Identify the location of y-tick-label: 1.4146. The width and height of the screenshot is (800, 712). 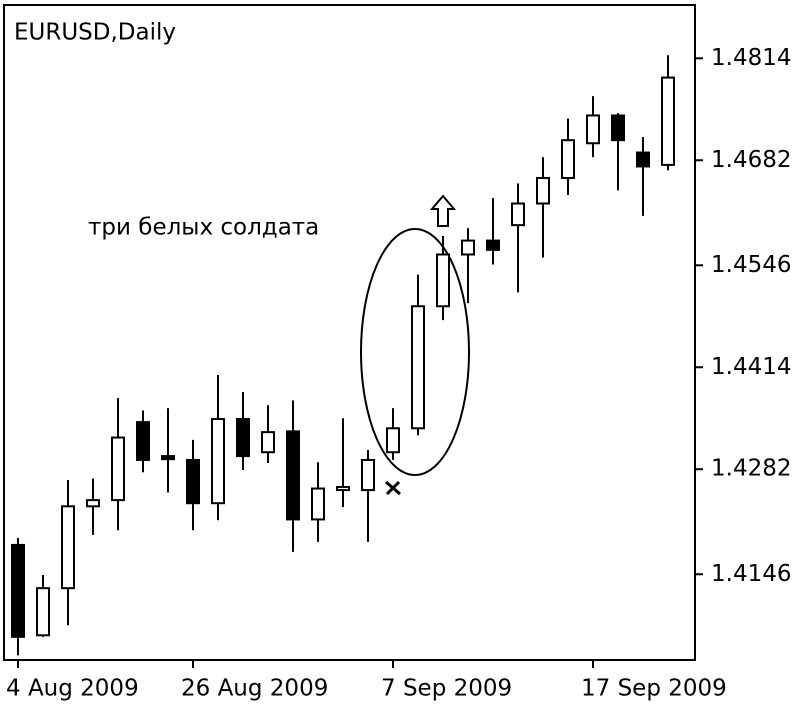
(751, 574).